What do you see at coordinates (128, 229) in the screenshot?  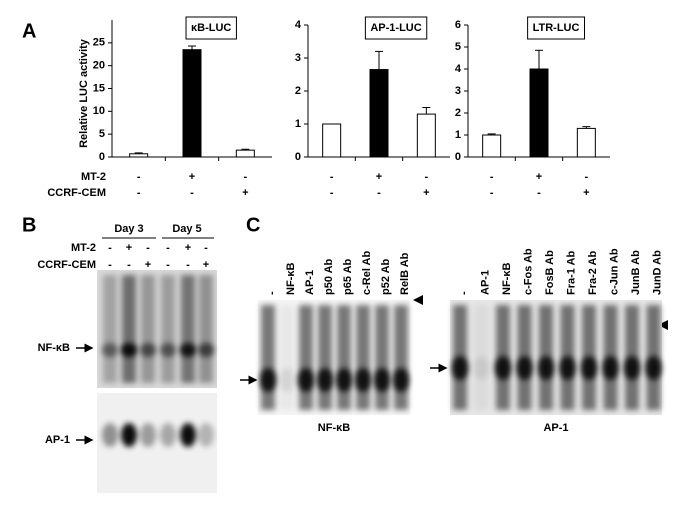 I see `lane-group: Day 3` at bounding box center [128, 229].